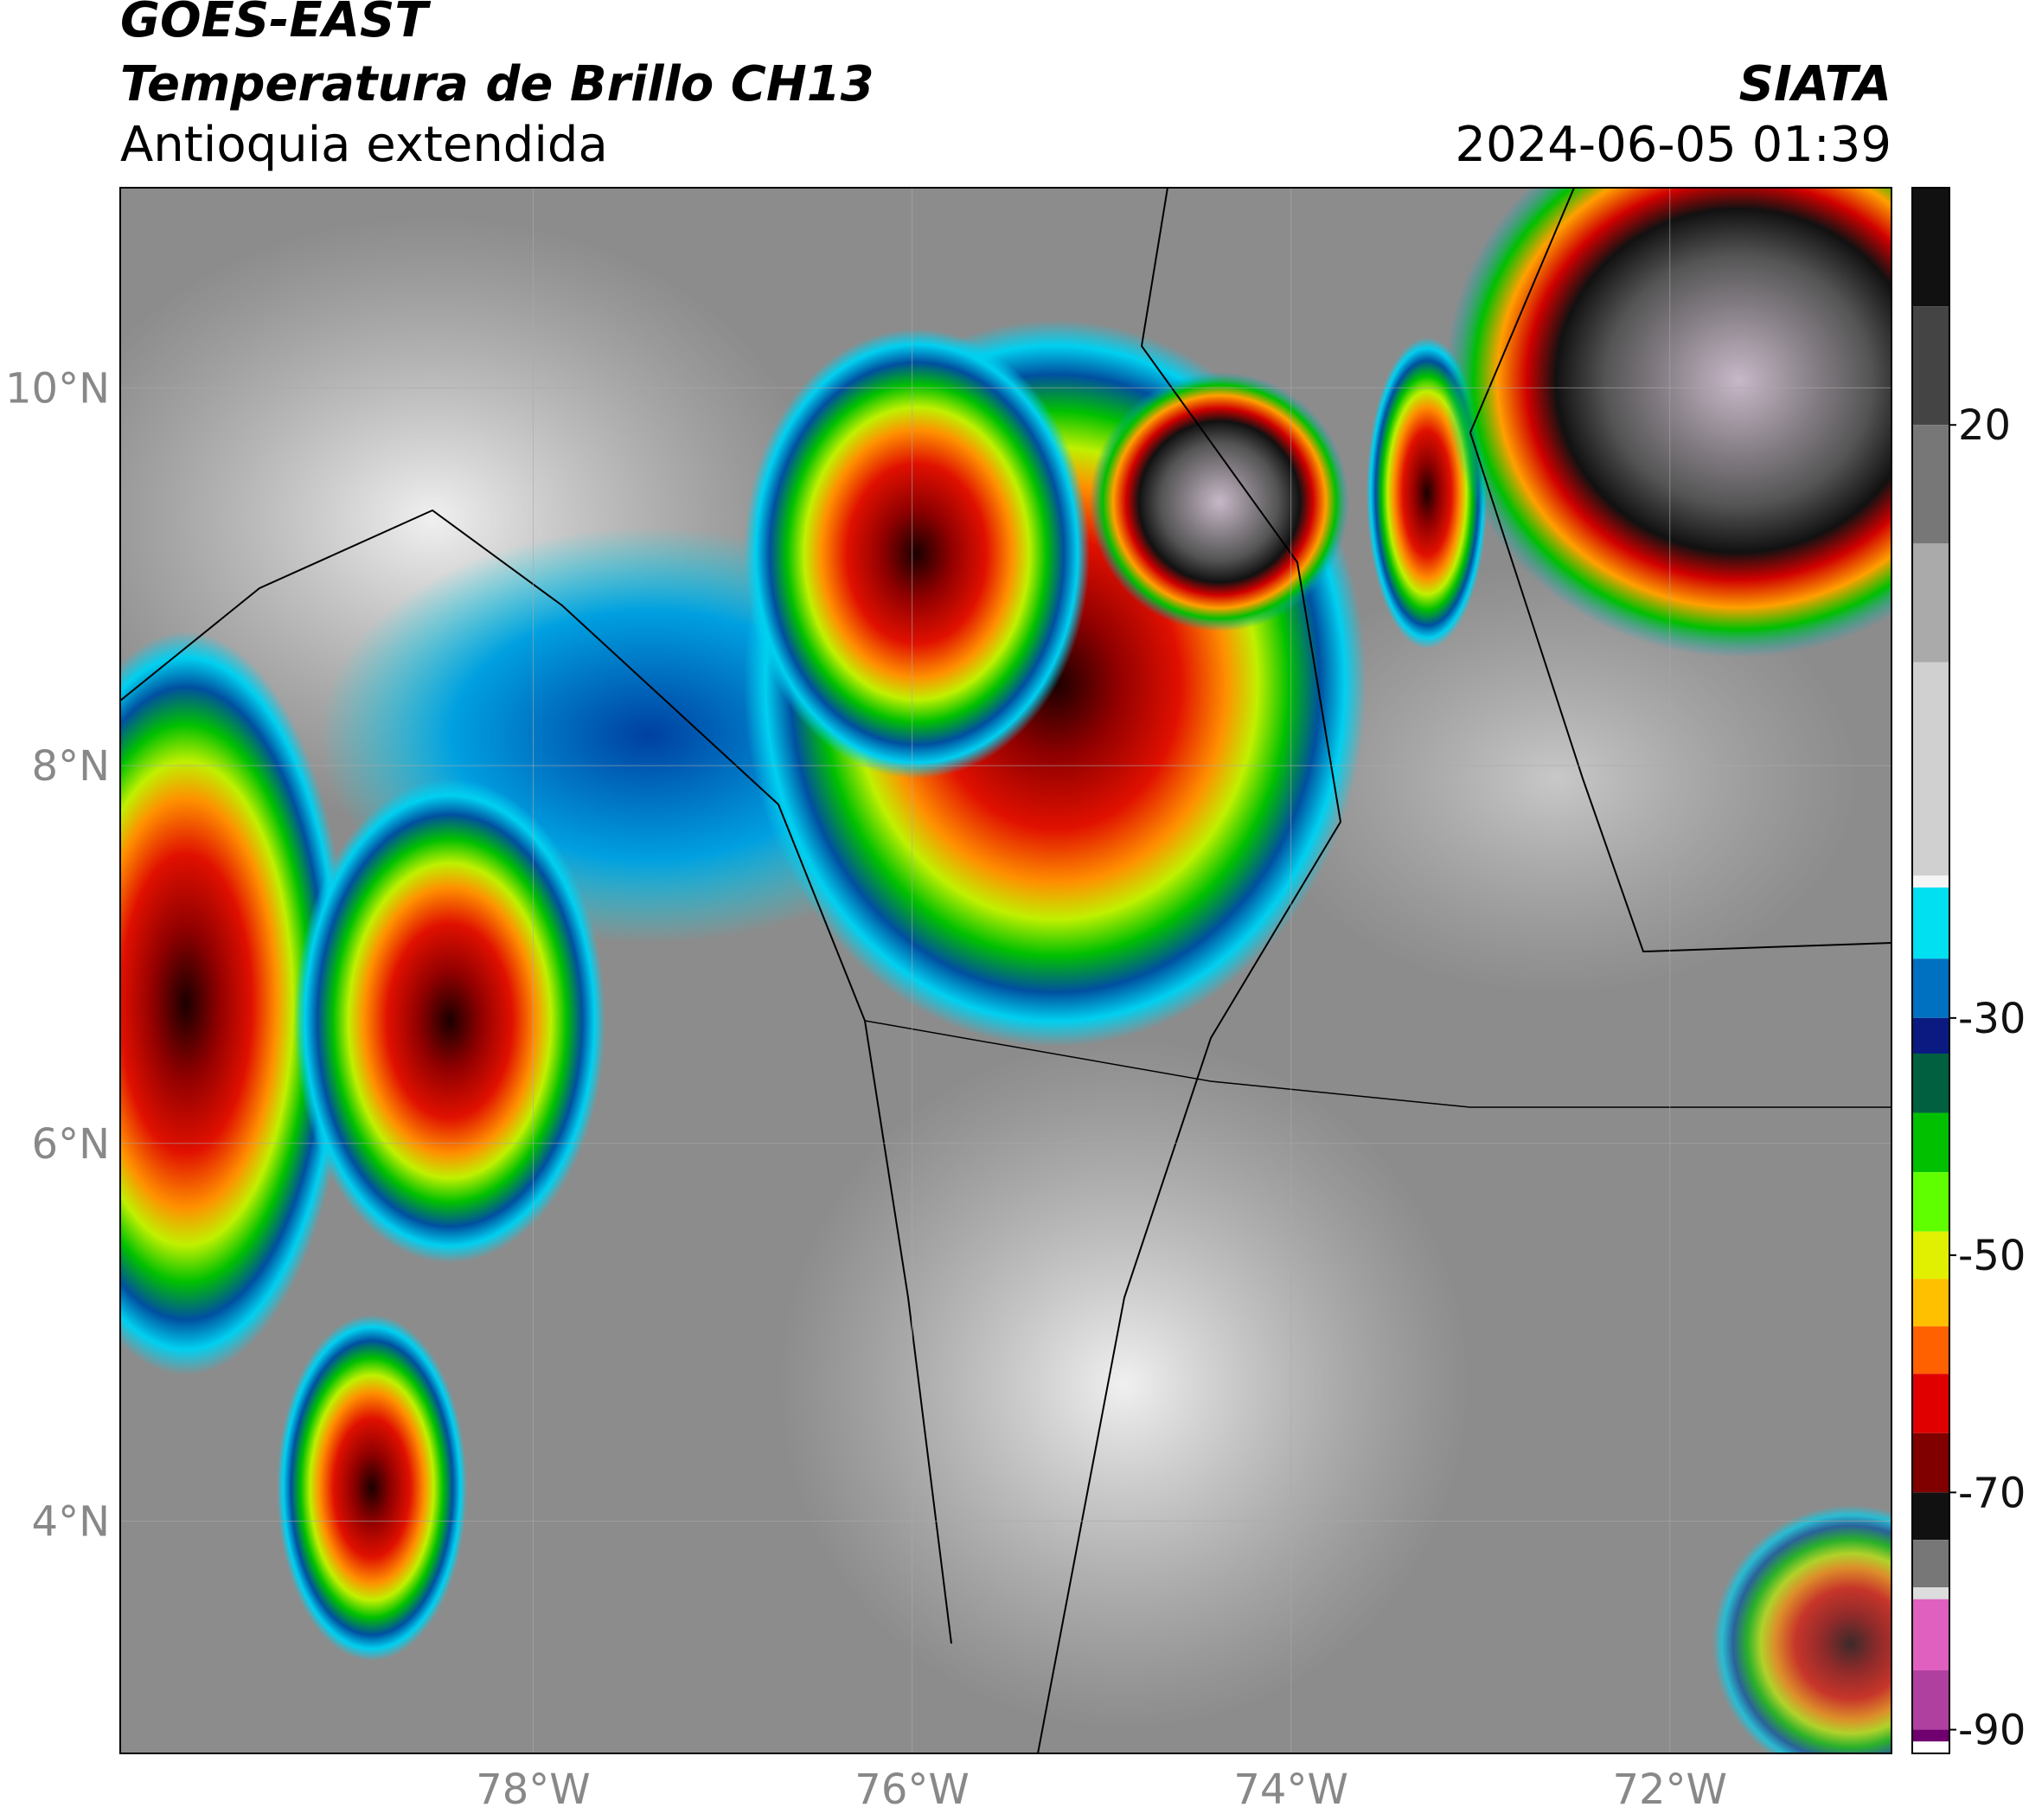 The height and width of the screenshot is (1820, 2029). Describe the element at coordinates (1669, 1790) in the screenshot. I see `x-tick-label: 72°W` at that location.